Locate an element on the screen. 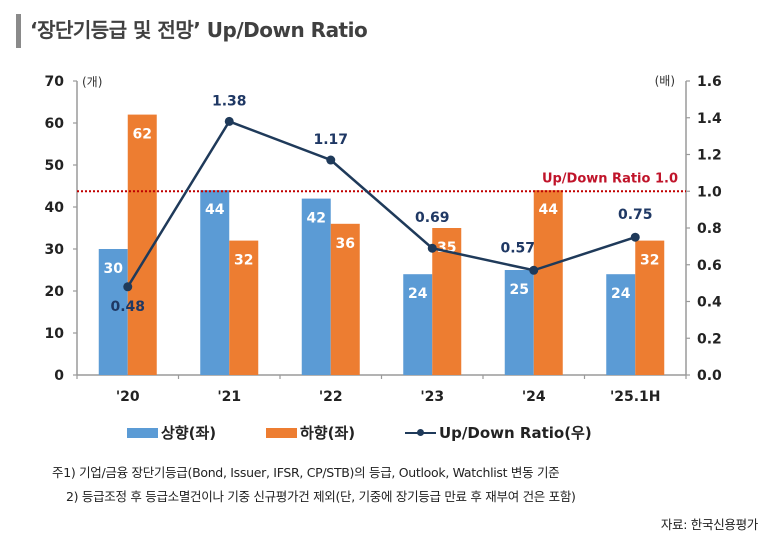  legend-item-ratio: Up/Down Ratio(우) is located at coordinates (498, 432).